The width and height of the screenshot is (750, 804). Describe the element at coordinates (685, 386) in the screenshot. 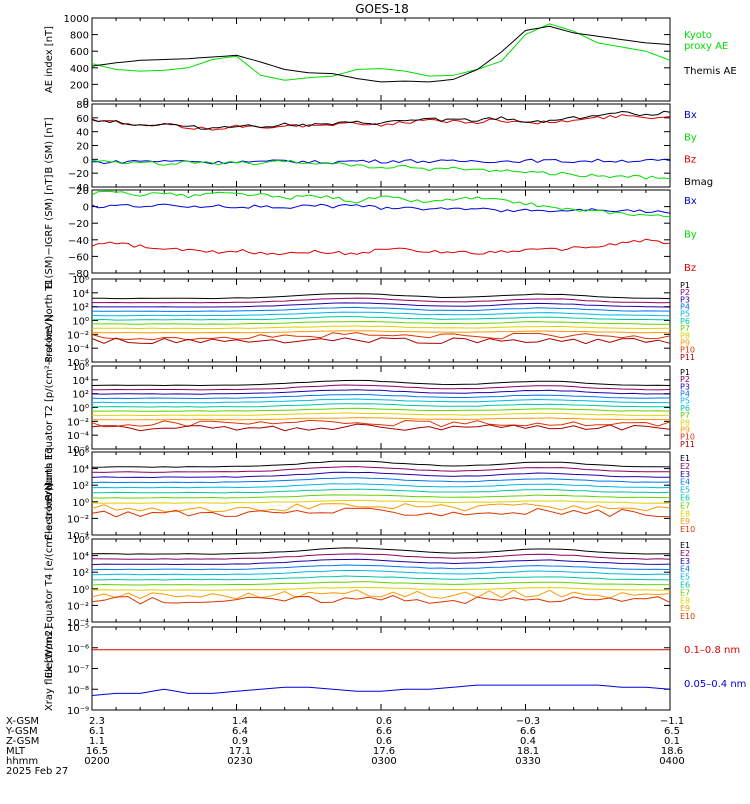

I see `legend-p3: P3` at that location.